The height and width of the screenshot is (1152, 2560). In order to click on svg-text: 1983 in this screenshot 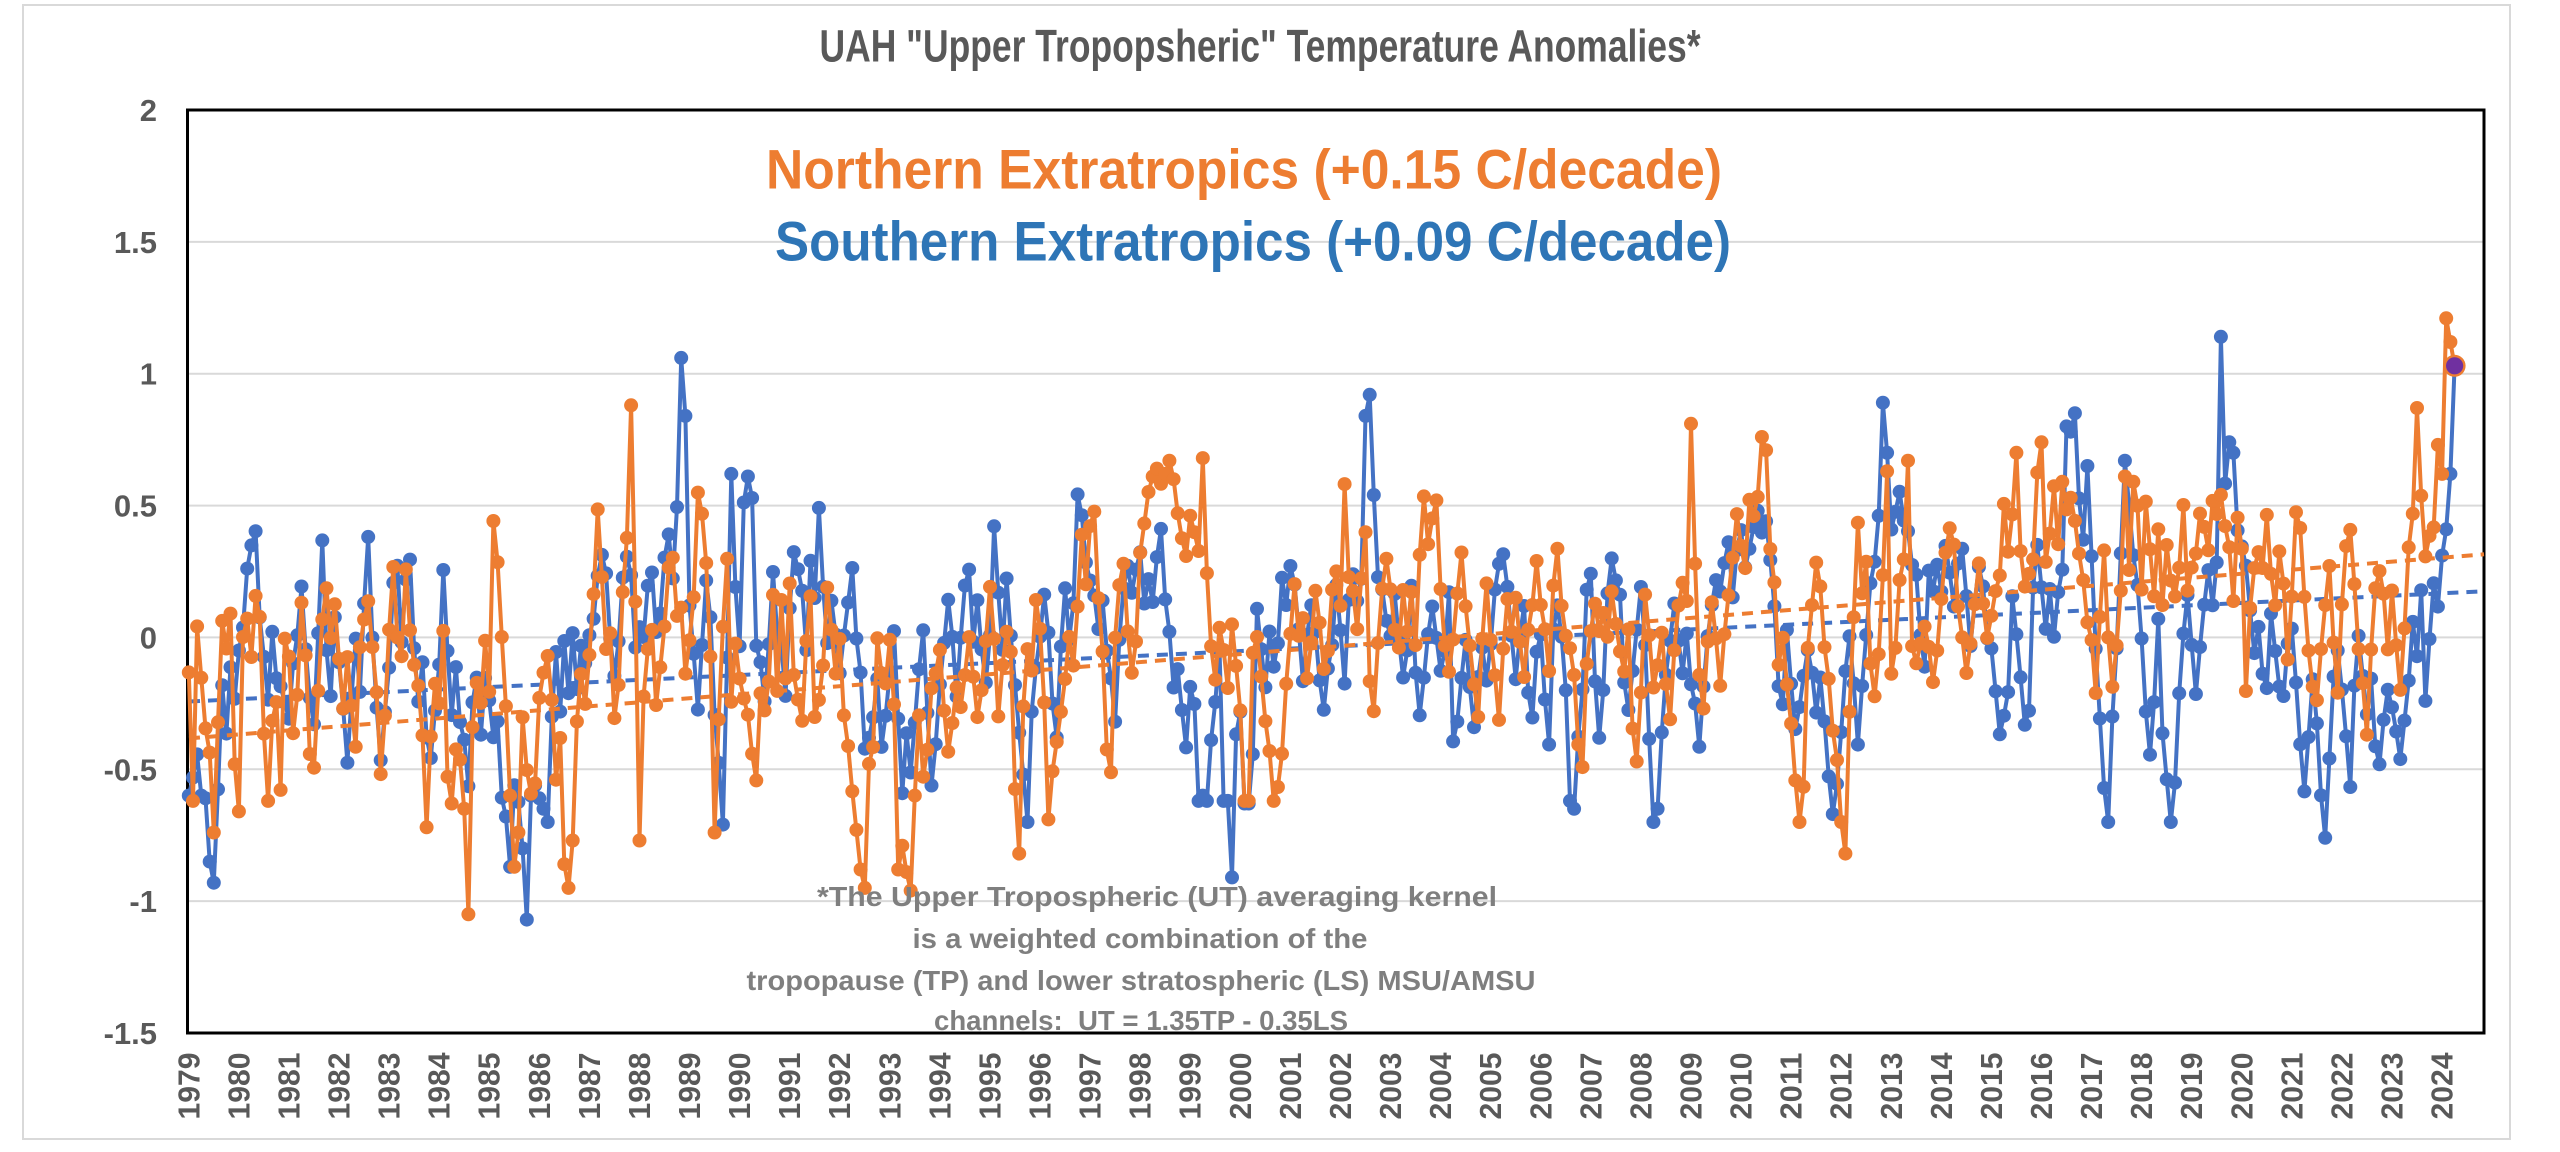, I will do `click(389, 1086)`.